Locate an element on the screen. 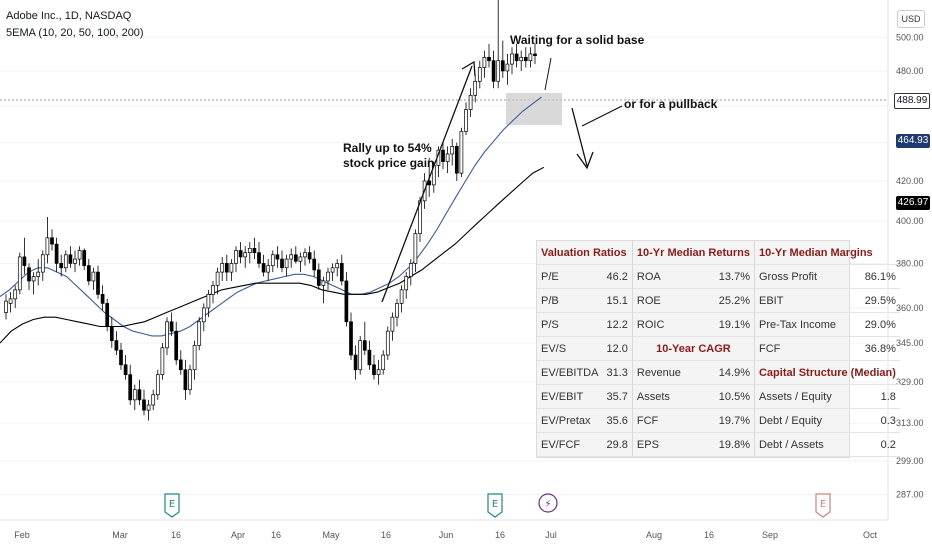 The image size is (932, 550). event-marker-label: E is located at coordinates (495, 504).